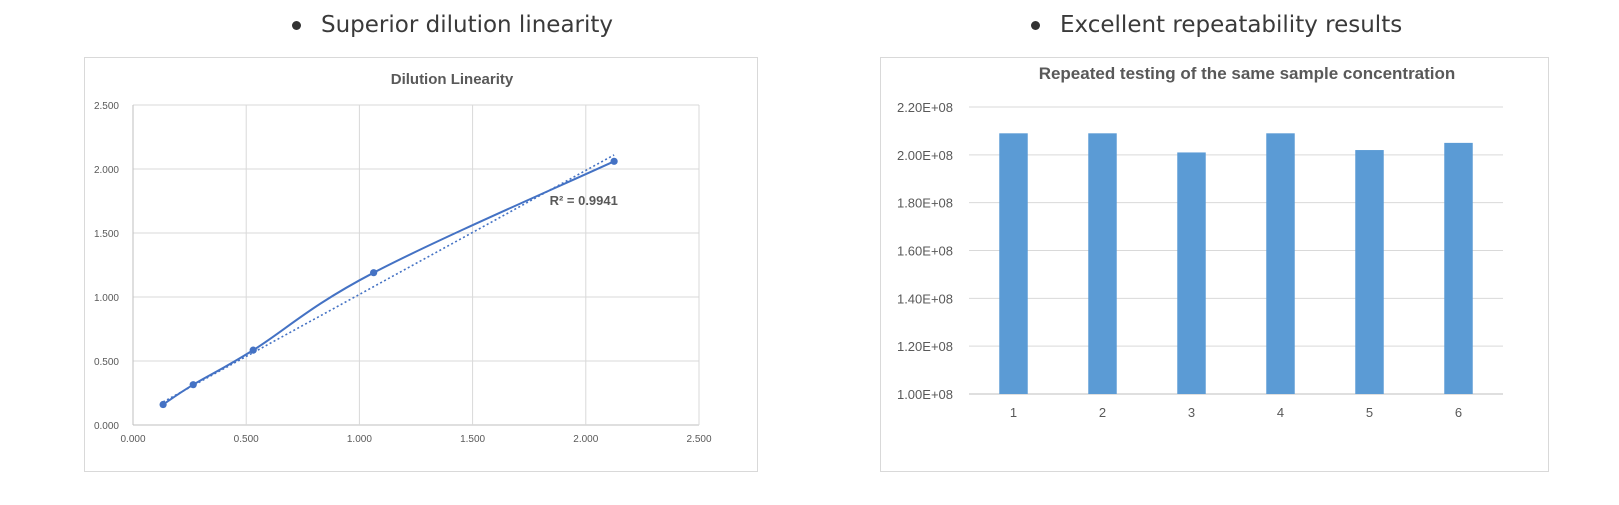 The height and width of the screenshot is (505, 1619). I want to click on x-tick-label: 2, so click(1102, 412).